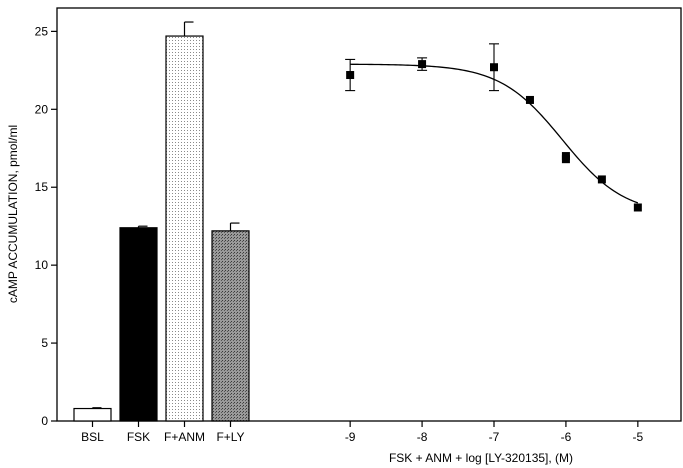 Image resolution: width=683 pixels, height=468 pixels. I want to click on y-tick-label: 10, so click(42, 265).